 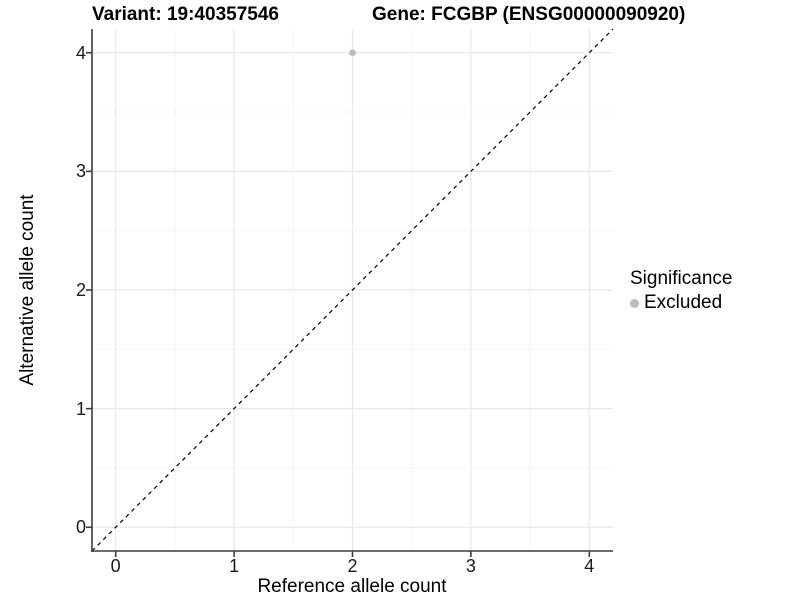 I want to click on legend-title: Significance, so click(x=681, y=278).